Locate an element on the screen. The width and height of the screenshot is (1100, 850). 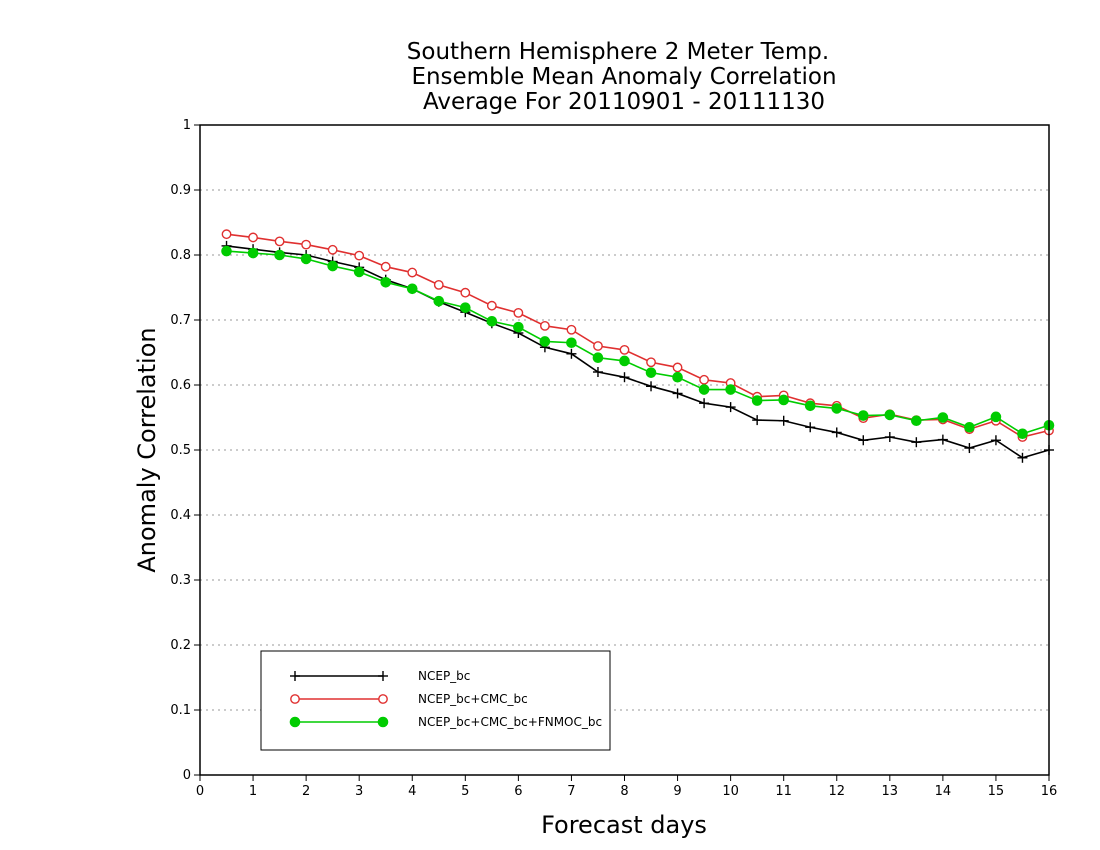
x-tick-label-5: 5 is located at coordinates (465, 791).